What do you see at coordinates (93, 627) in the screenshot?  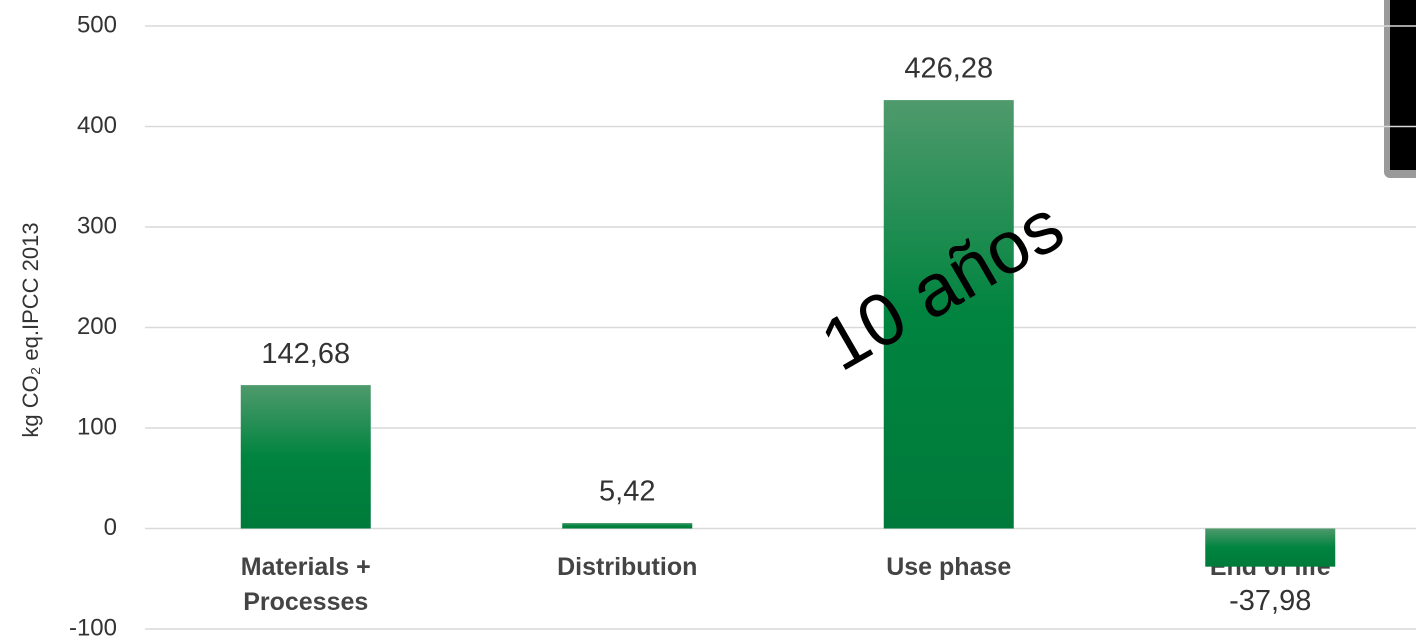 I see `y-tick-label: -100` at bounding box center [93, 627].